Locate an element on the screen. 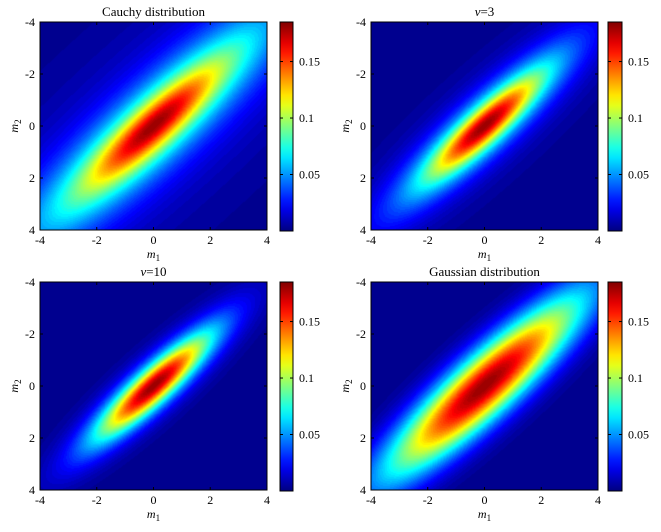  chart-title: ν=3 is located at coordinates (485, 11).